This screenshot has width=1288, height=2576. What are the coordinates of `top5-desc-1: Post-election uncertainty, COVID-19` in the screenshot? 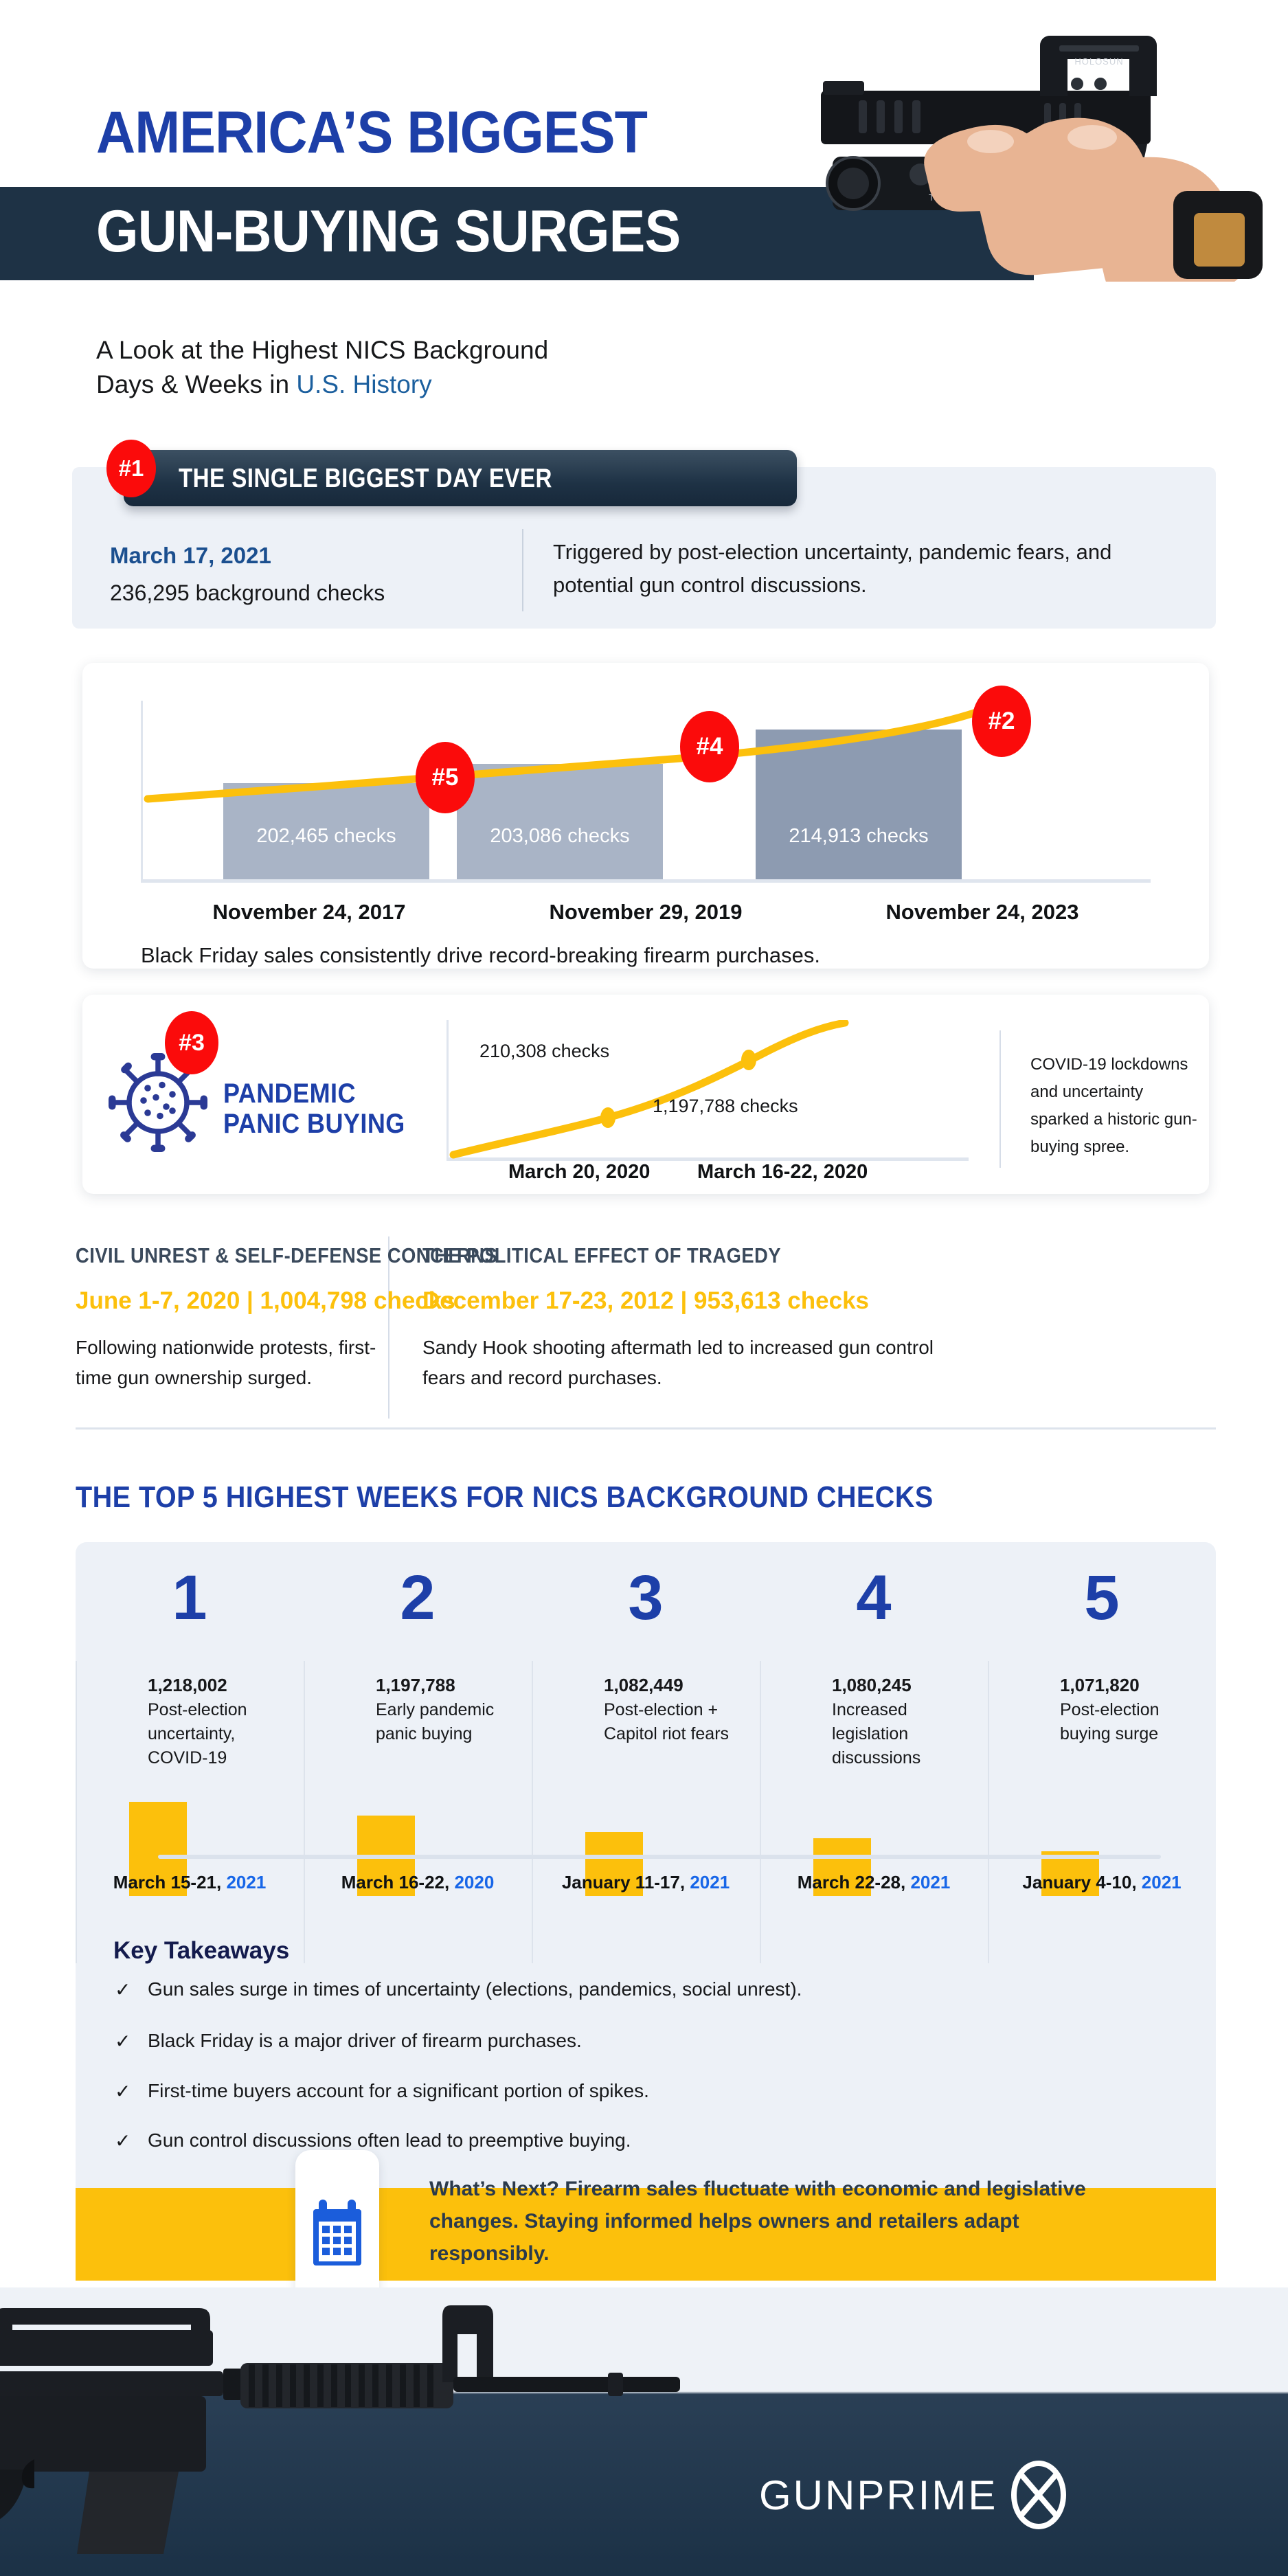 It's located at (197, 1733).